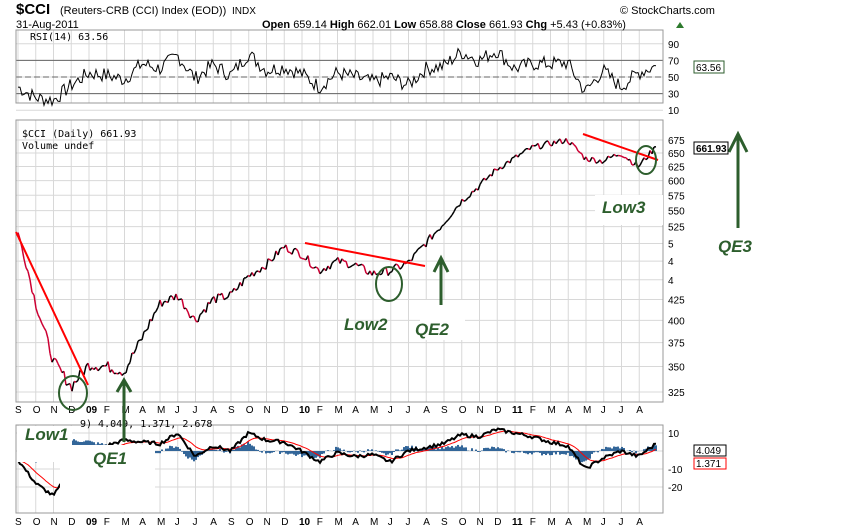  What do you see at coordinates (69, 37) in the screenshot?
I see `rsi-title: RSI(14) 63.56` at bounding box center [69, 37].